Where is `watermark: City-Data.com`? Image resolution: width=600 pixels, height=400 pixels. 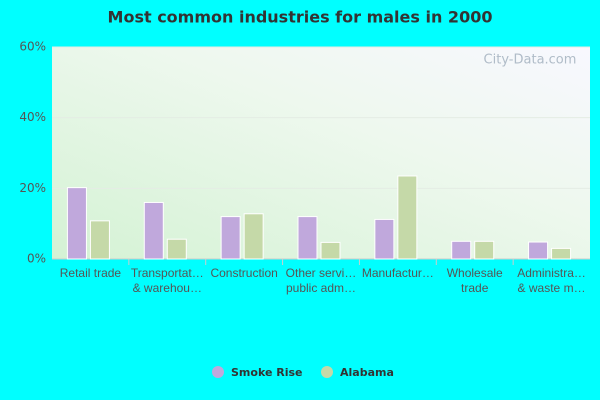
watermark: City-Data.com is located at coordinates (530, 60).